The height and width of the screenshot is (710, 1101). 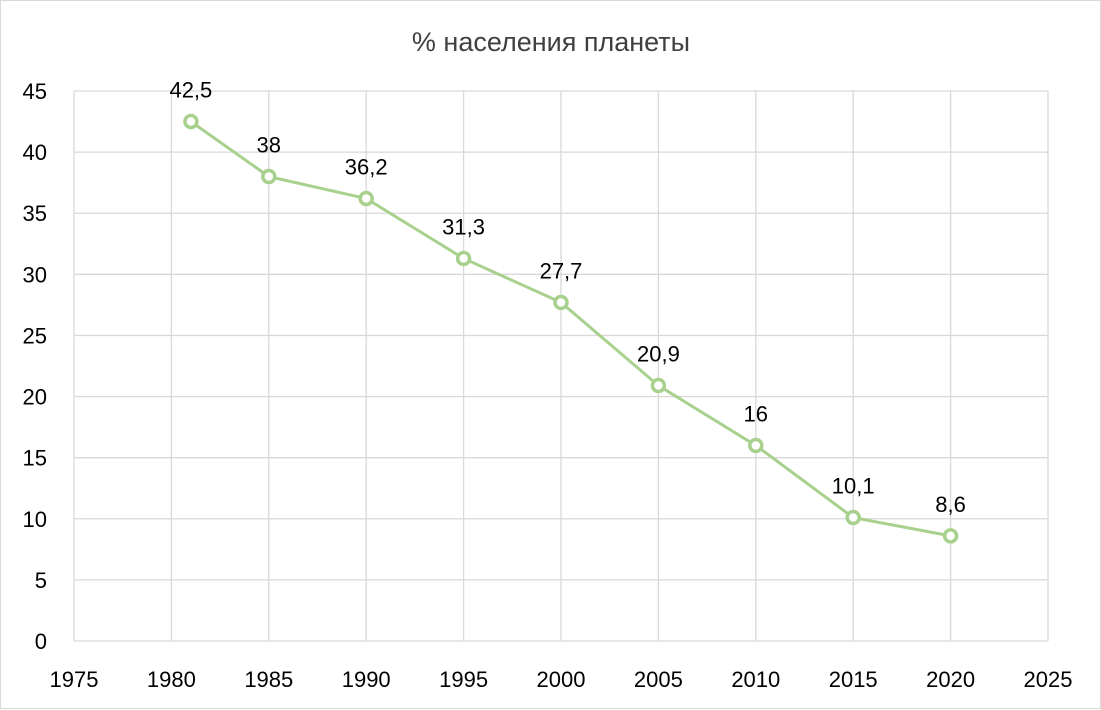 I want to click on y-tick-label: 15, so click(x=35, y=458).